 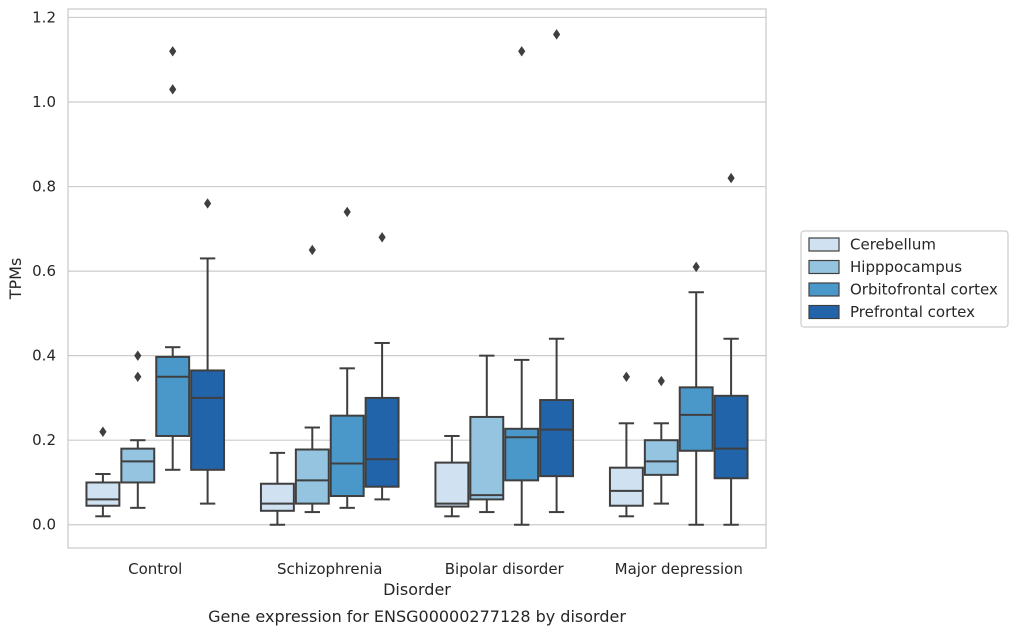 I want to click on y-tick-label: 0.6, so click(x=44, y=271).